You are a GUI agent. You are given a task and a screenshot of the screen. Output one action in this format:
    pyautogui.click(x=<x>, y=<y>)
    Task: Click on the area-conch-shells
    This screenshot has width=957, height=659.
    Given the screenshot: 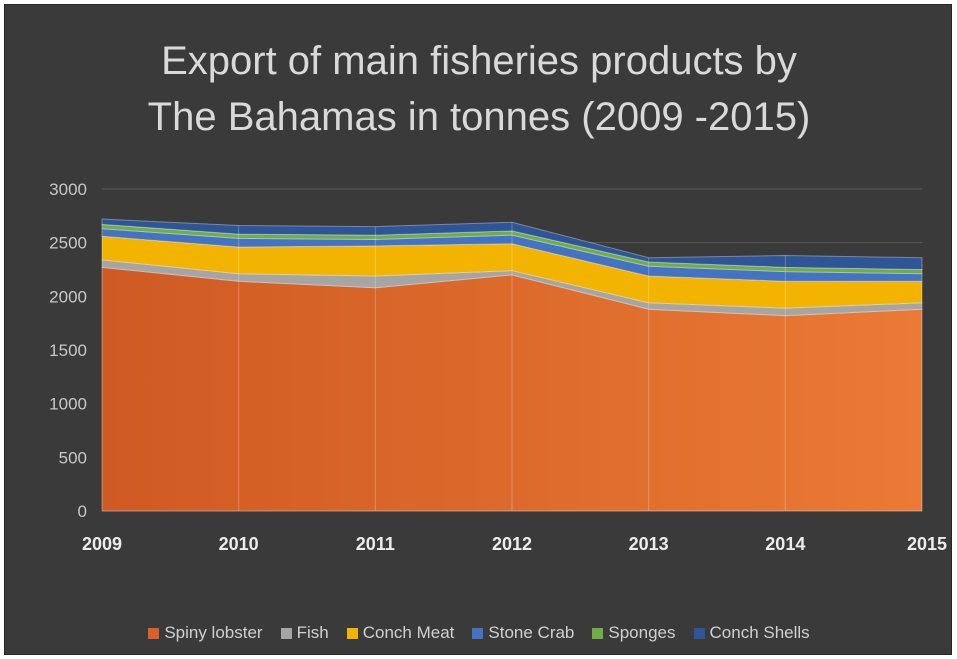 What is the action you would take?
    pyautogui.click(x=512, y=244)
    